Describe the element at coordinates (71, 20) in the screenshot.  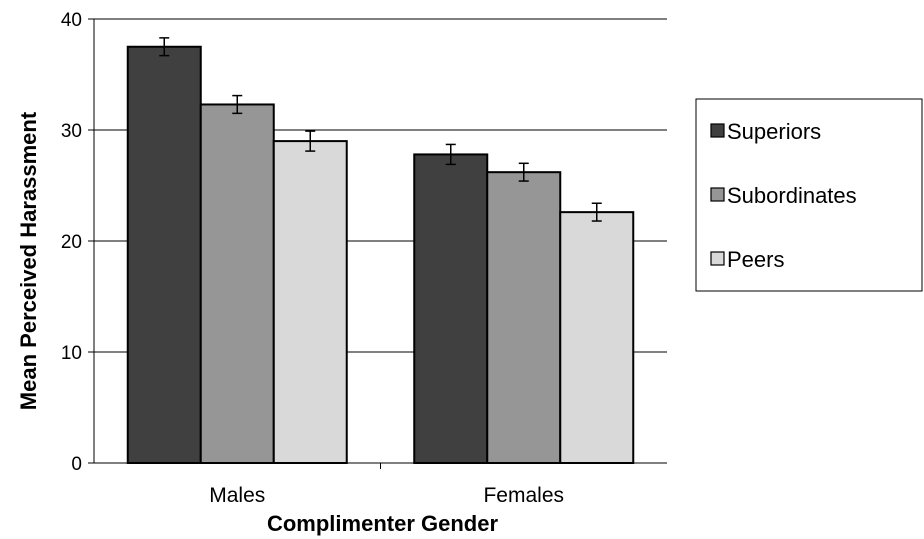
I see `y-tick-label-40: 40` at that location.